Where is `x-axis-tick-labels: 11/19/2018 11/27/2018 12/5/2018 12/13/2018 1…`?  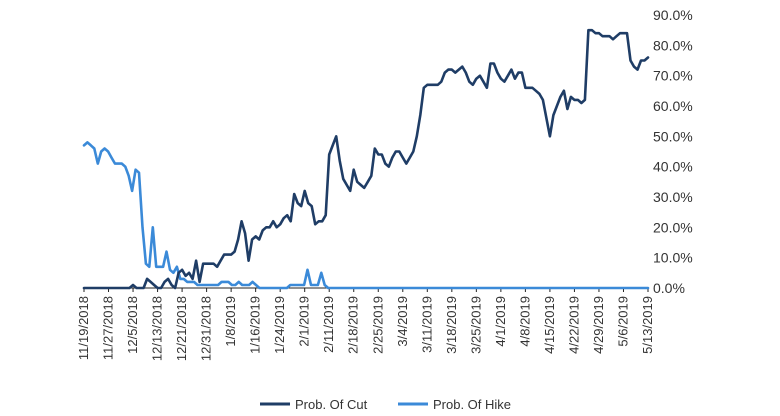 x-axis-tick-labels: 11/19/2018 11/27/2018 12/5/2018 12/13/2018 1… is located at coordinates (365, 328).